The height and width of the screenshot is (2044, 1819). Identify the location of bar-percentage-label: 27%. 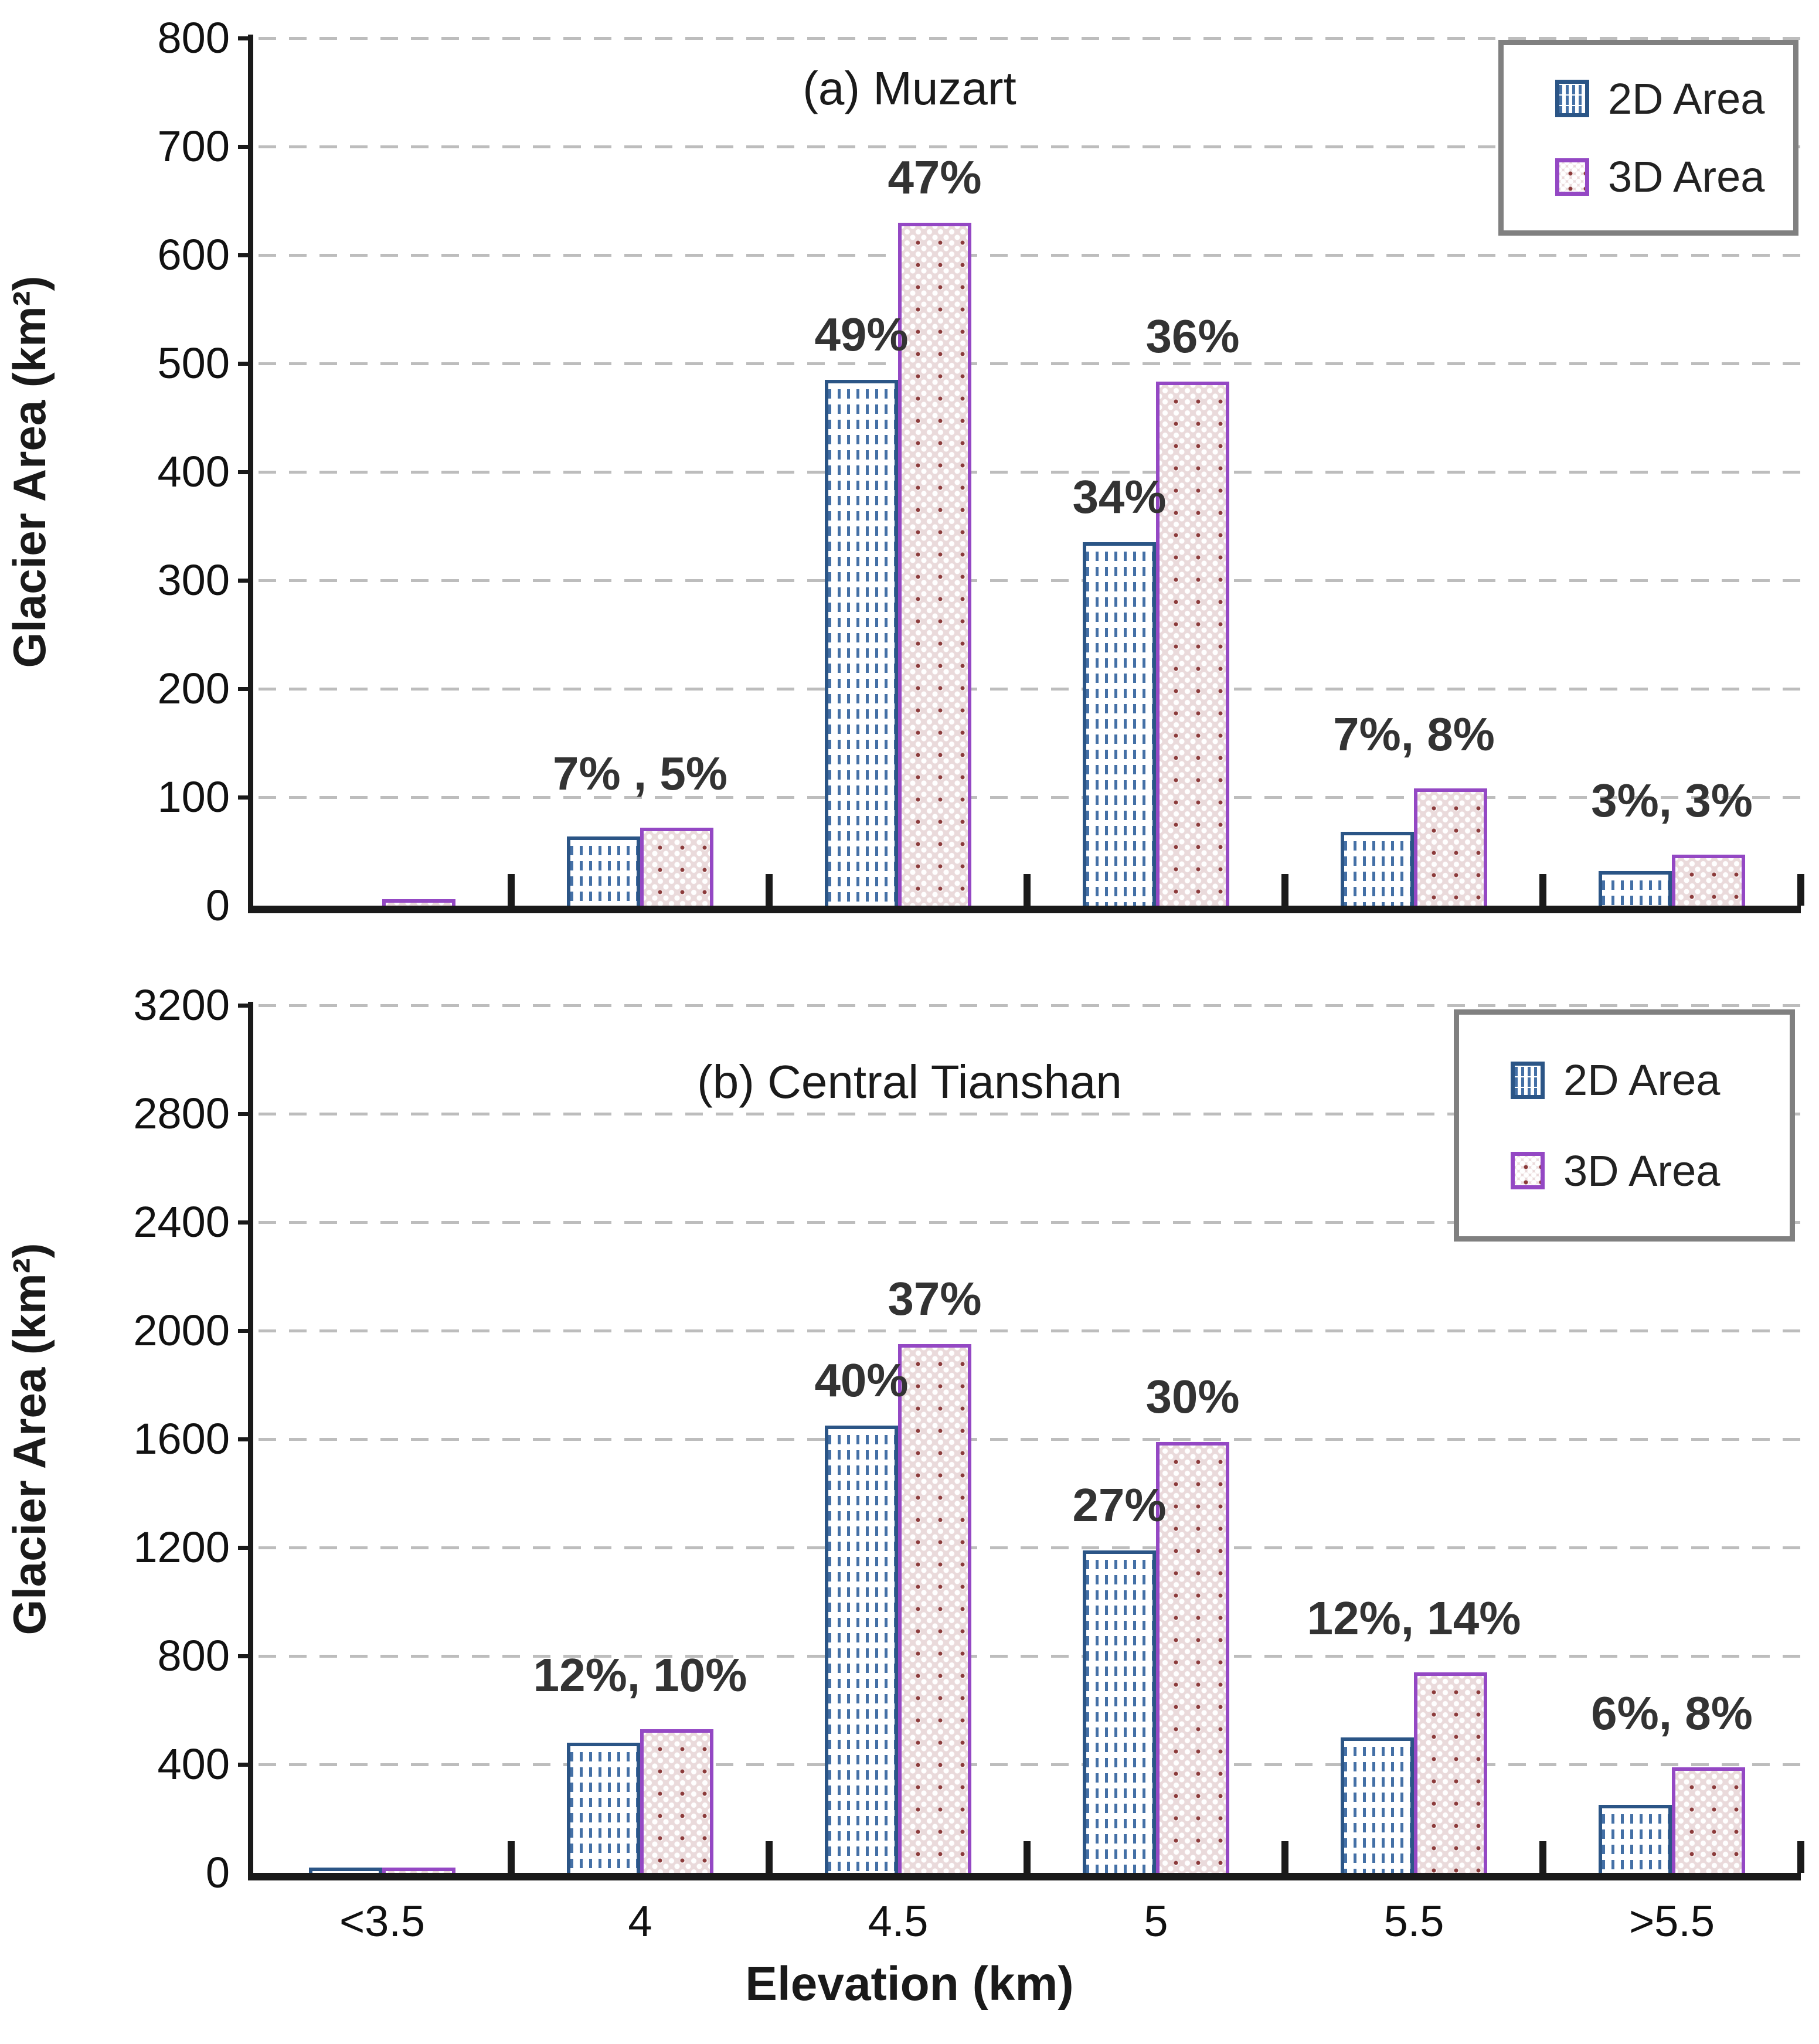
(1119, 1504).